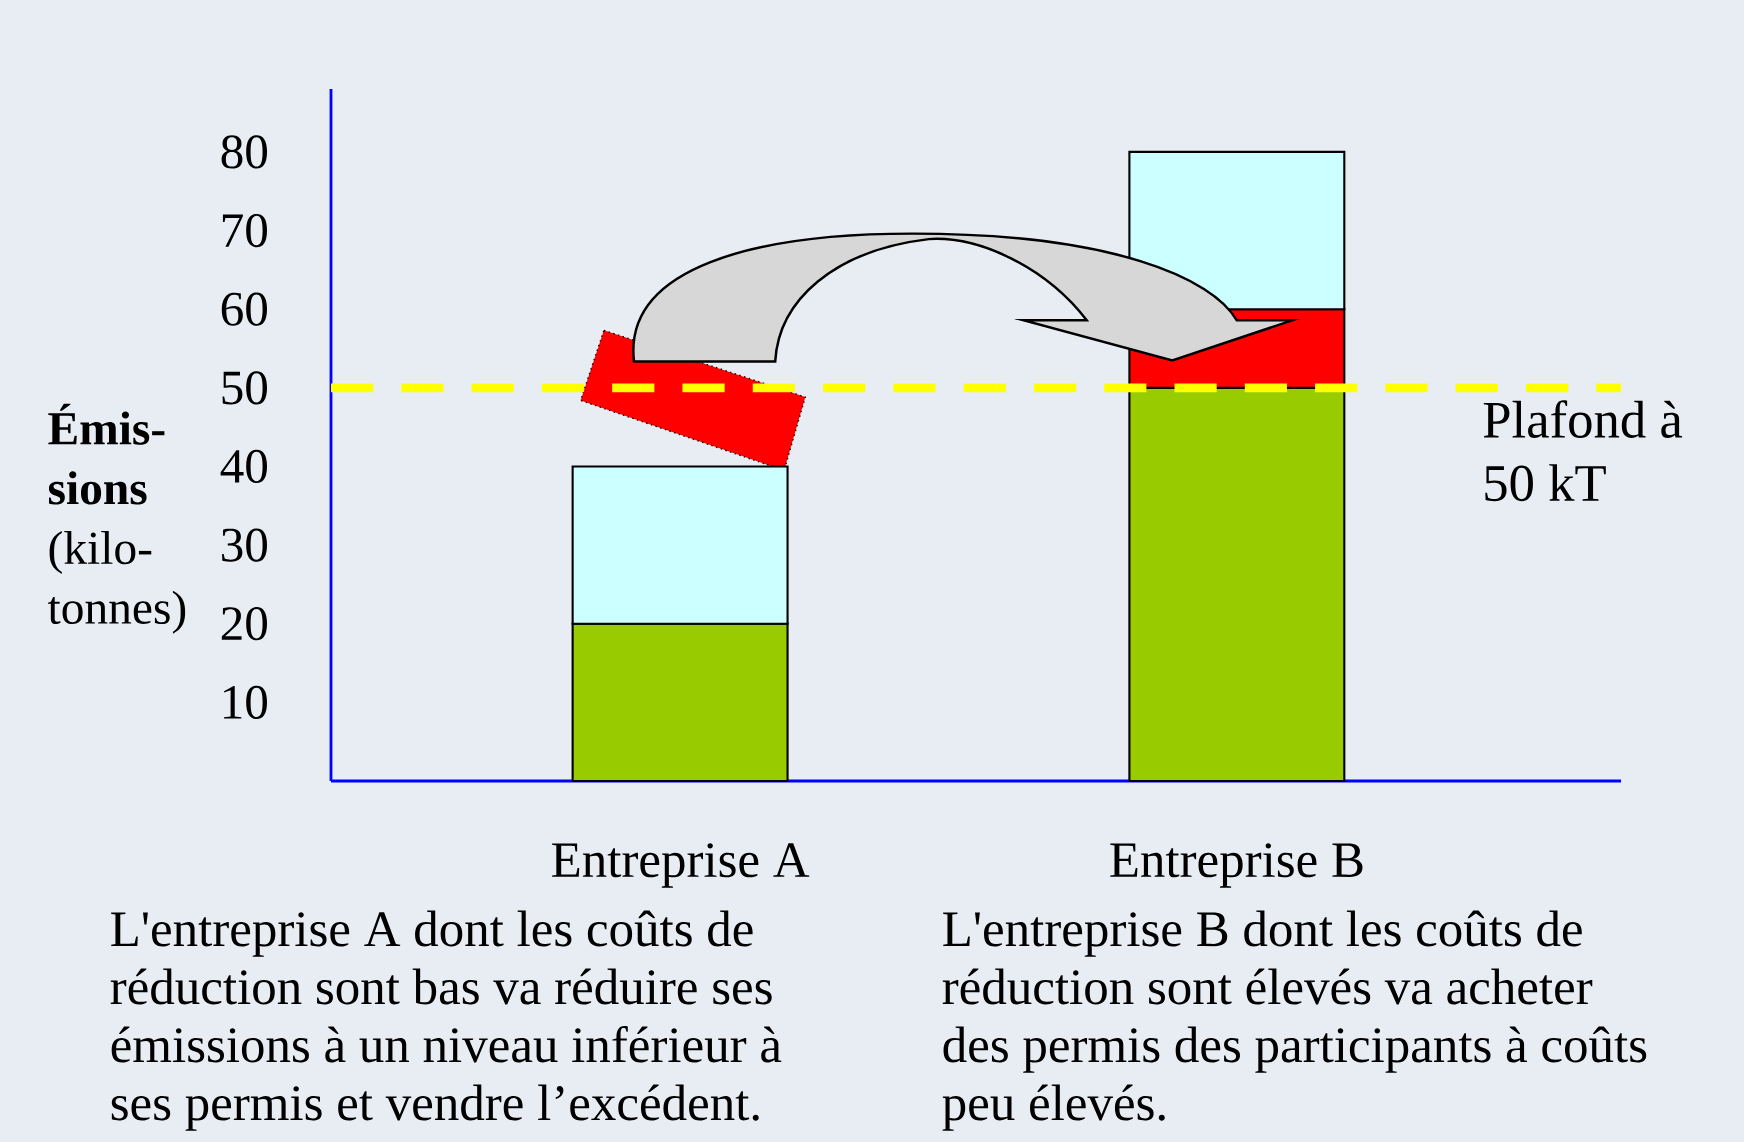 This screenshot has height=1142, width=1744. What do you see at coordinates (116, 518) in the screenshot?
I see `y-axis-title: Émis-sions (kilo-tonnes)` at bounding box center [116, 518].